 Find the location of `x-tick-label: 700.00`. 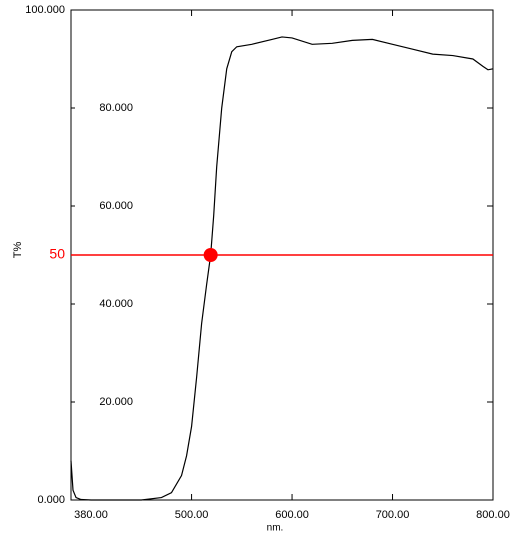

x-tick-label: 700.00 is located at coordinates (393, 515).